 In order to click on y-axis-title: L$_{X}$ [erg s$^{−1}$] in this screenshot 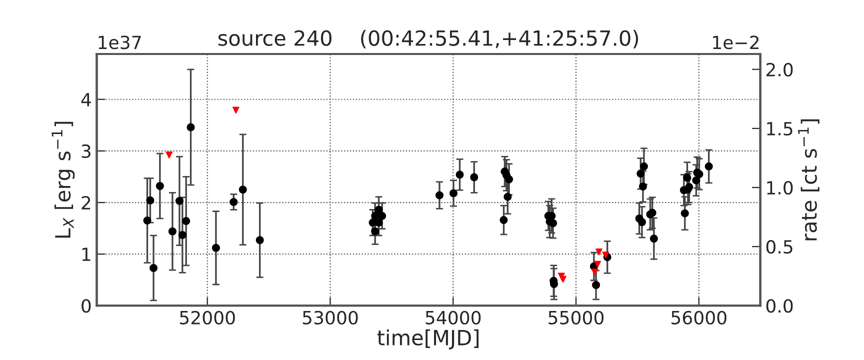, I will do `click(63, 180)`.